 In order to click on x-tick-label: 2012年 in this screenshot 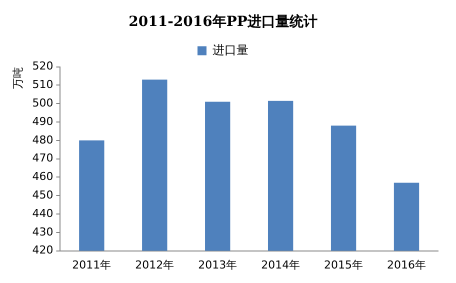, I will do `click(154, 265)`.